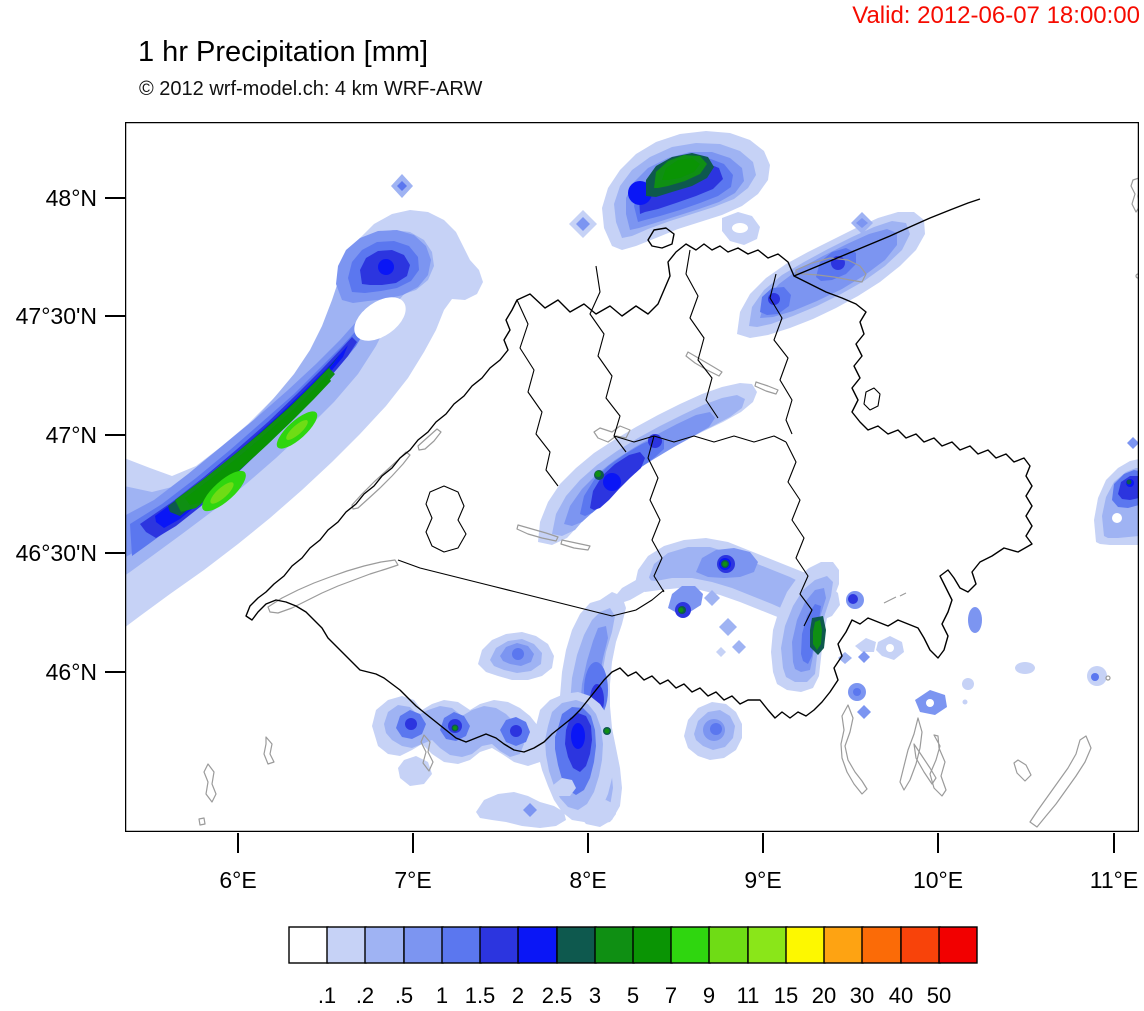 The image size is (1144, 1011). What do you see at coordinates (676, 843) in the screenshot?
I see `x-axis` at bounding box center [676, 843].